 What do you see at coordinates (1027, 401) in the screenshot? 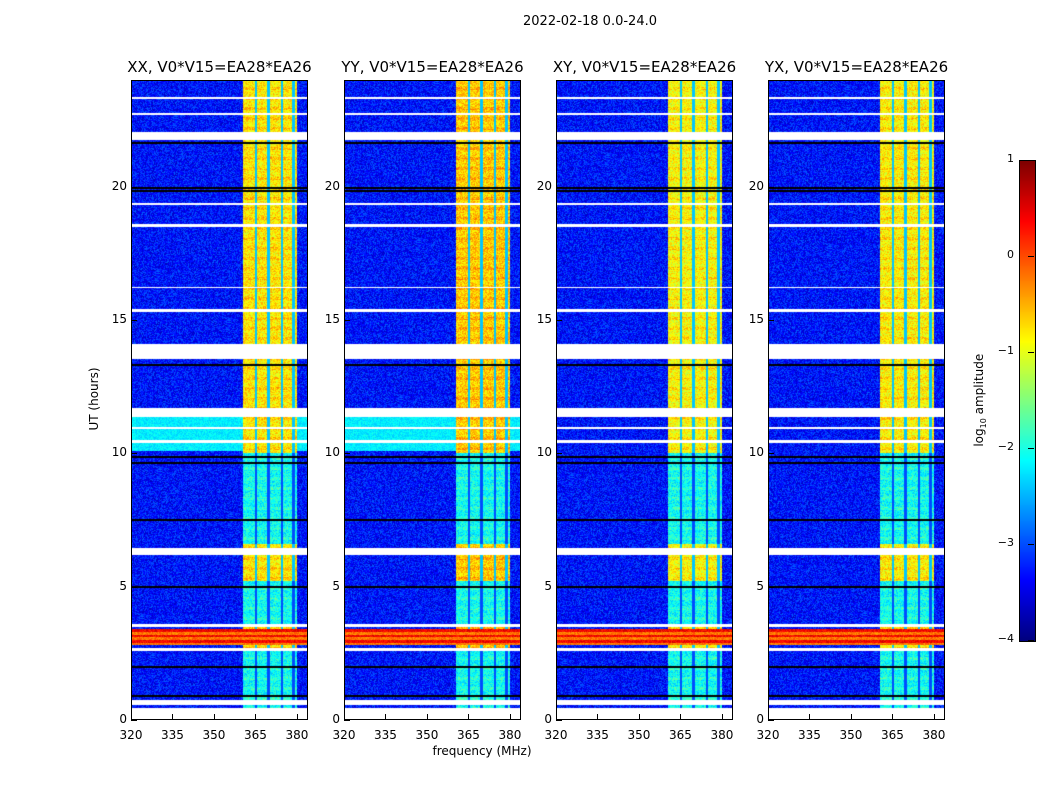
I see `colorbar` at bounding box center [1027, 401].